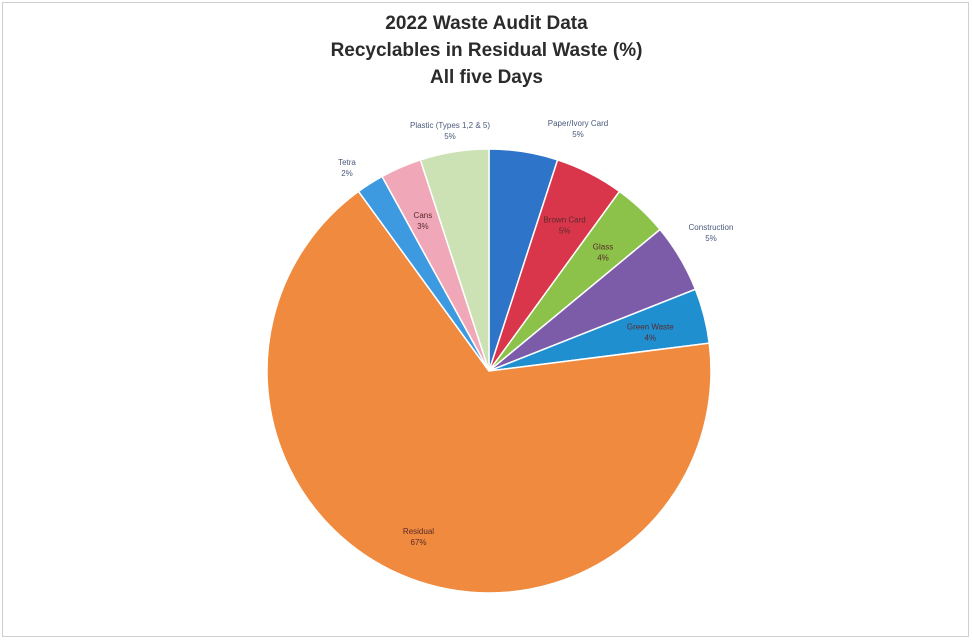  Describe the element at coordinates (603, 253) in the screenshot. I see `pie-label-glass: Glass 4%` at that location.